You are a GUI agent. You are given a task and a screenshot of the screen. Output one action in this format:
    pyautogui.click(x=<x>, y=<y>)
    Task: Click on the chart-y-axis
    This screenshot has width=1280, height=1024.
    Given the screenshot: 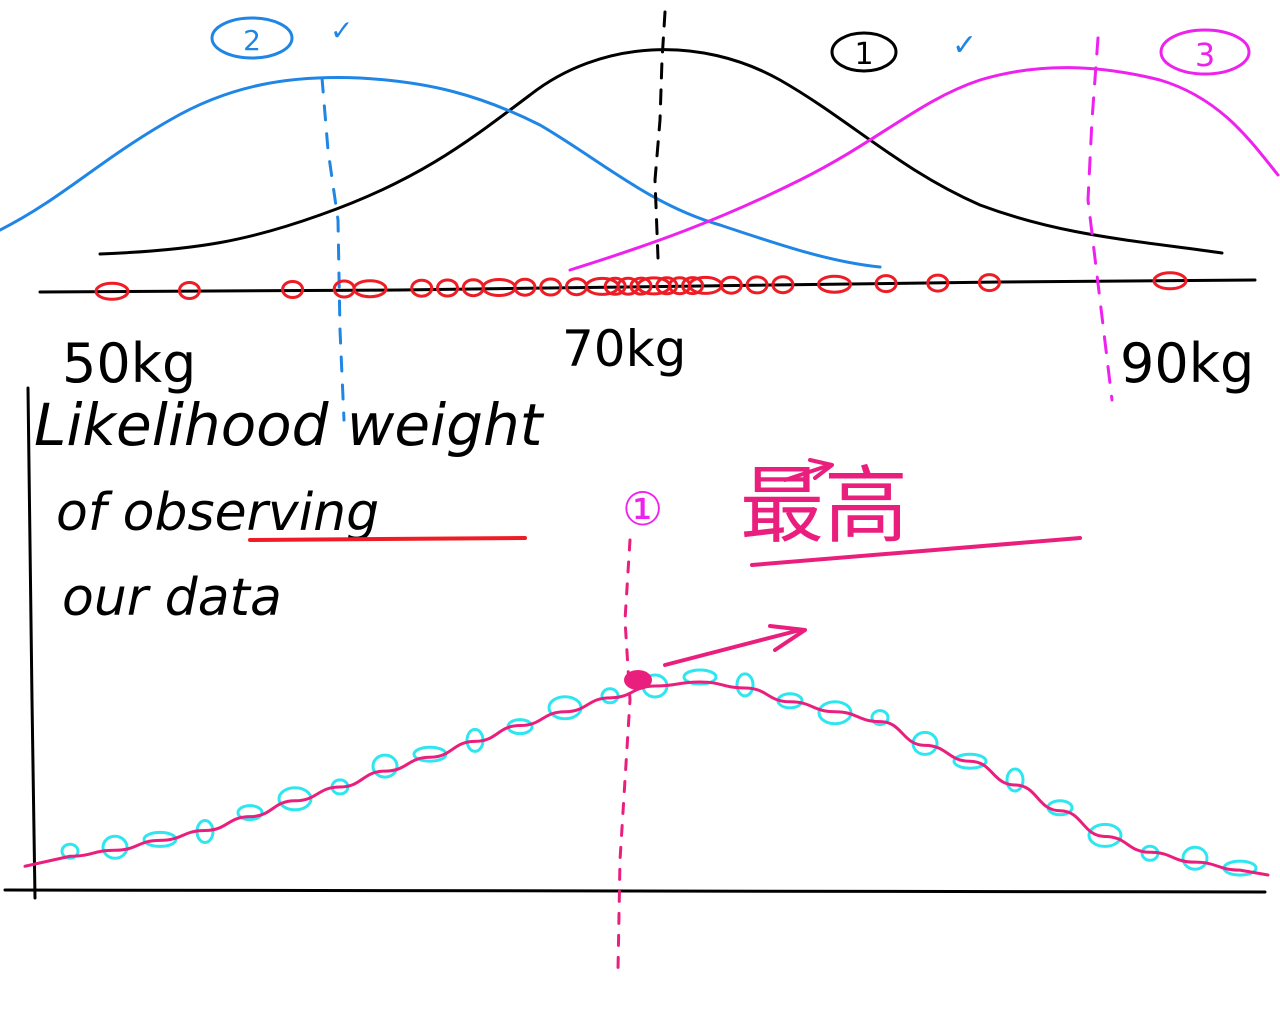 What is the action you would take?
    pyautogui.click(x=31, y=643)
    